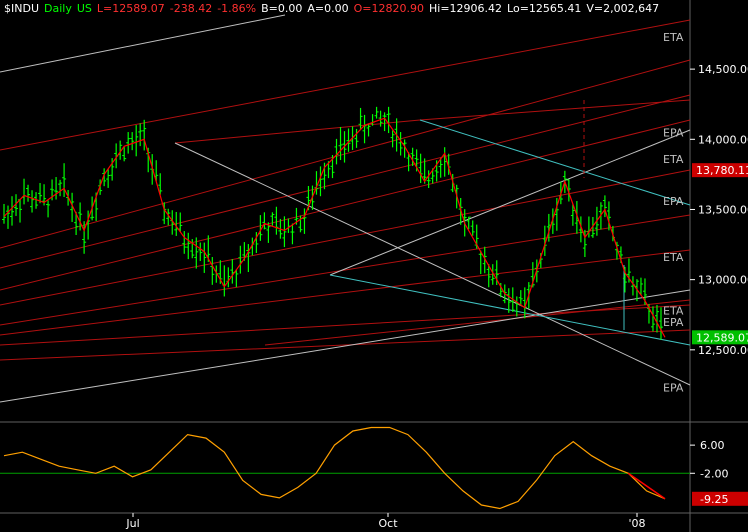  I want to click on fan-line, so click(555, 110).